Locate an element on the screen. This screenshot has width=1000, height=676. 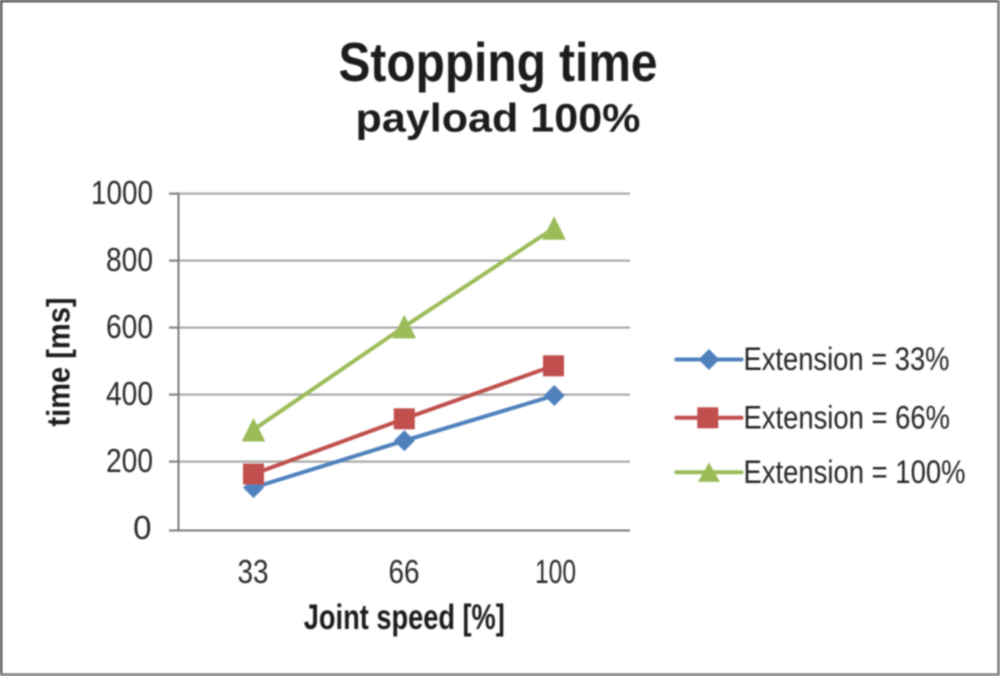
svg-text: 100 is located at coordinates (555, 571).